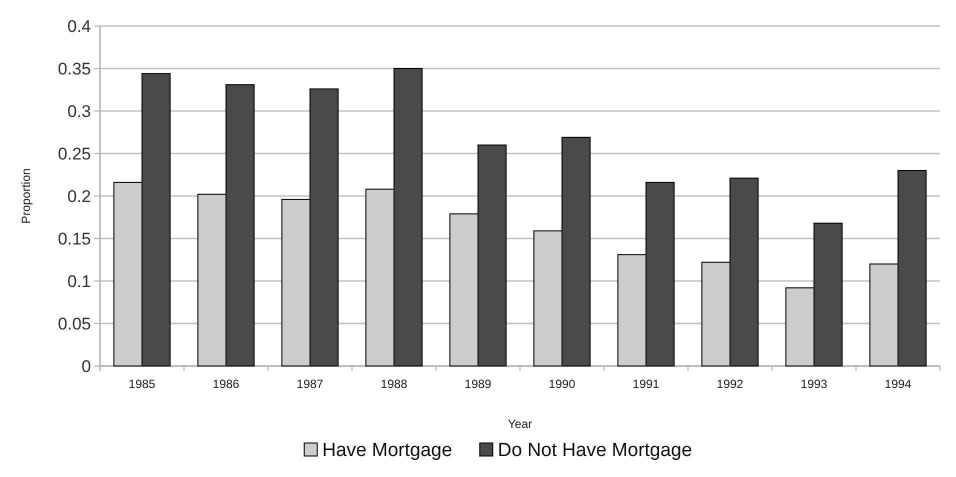 The width and height of the screenshot is (956, 477). What do you see at coordinates (74, 238) in the screenshot?
I see `y-tick-label: 0.15` at bounding box center [74, 238].